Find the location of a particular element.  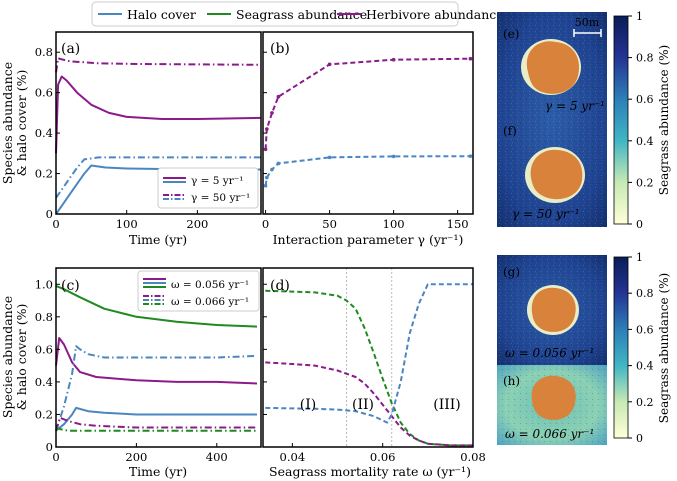

panel-a-frame is located at coordinates (158, 123).